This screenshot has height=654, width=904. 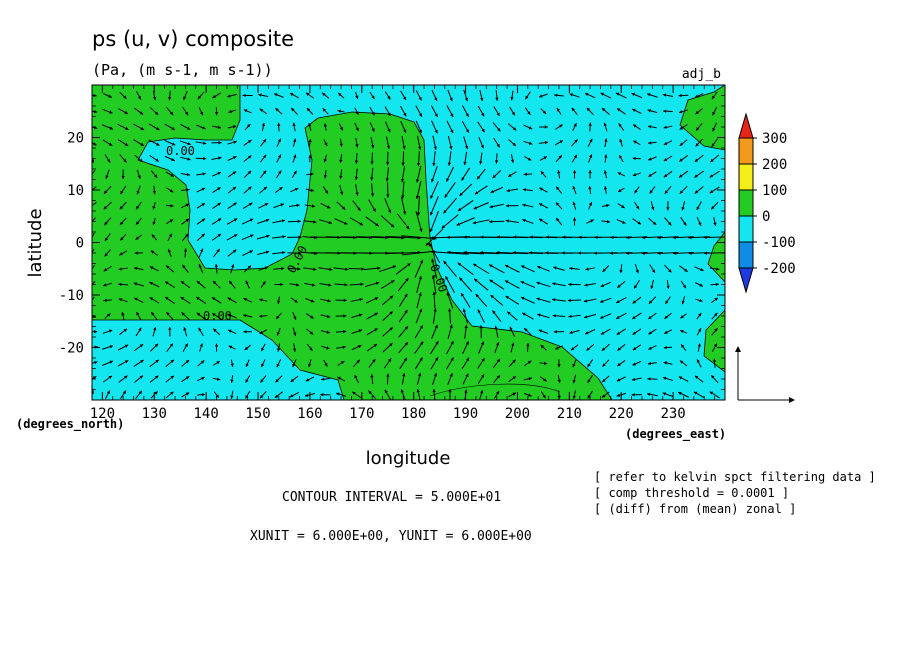 I want to click on contour-label: 0.00, so click(x=217, y=316).